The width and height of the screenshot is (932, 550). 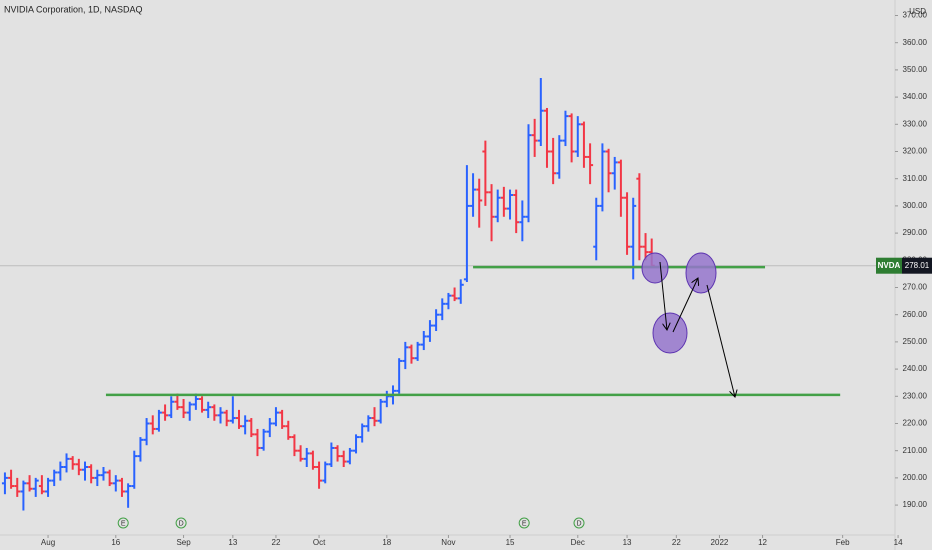 What do you see at coordinates (319, 542) in the screenshot?
I see `x-tick-label: Oct` at bounding box center [319, 542].